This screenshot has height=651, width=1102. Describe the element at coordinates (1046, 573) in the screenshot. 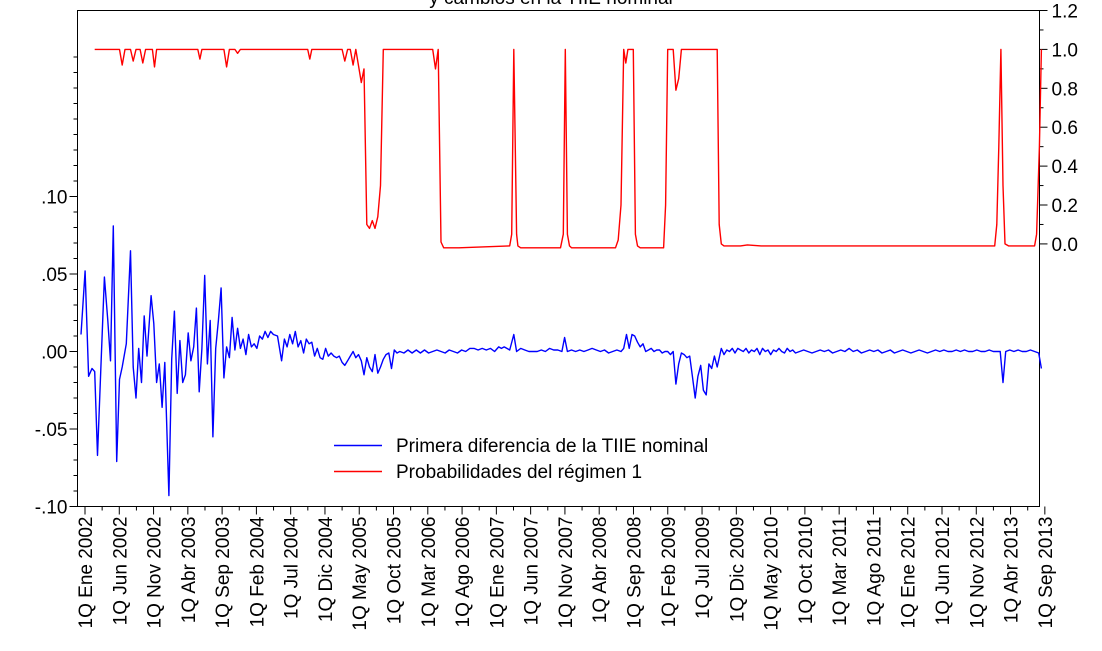

I see `x-tick-label: 1Q Sep 2013` at that location.